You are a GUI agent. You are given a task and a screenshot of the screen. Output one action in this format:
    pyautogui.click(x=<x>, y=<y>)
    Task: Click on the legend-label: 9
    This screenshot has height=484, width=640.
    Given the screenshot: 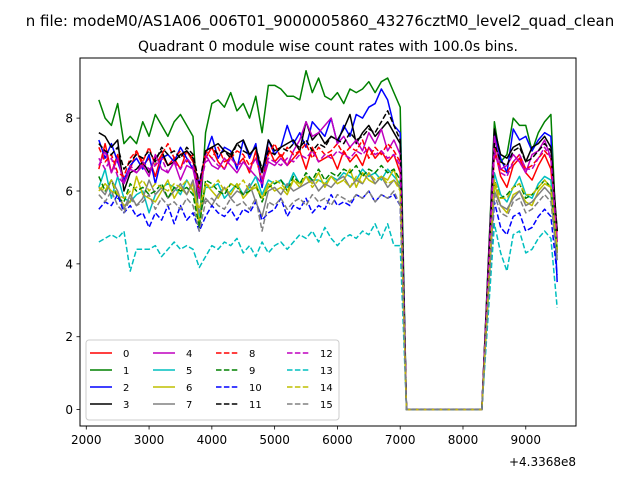 What is the action you would take?
    pyautogui.click(x=252, y=371)
    